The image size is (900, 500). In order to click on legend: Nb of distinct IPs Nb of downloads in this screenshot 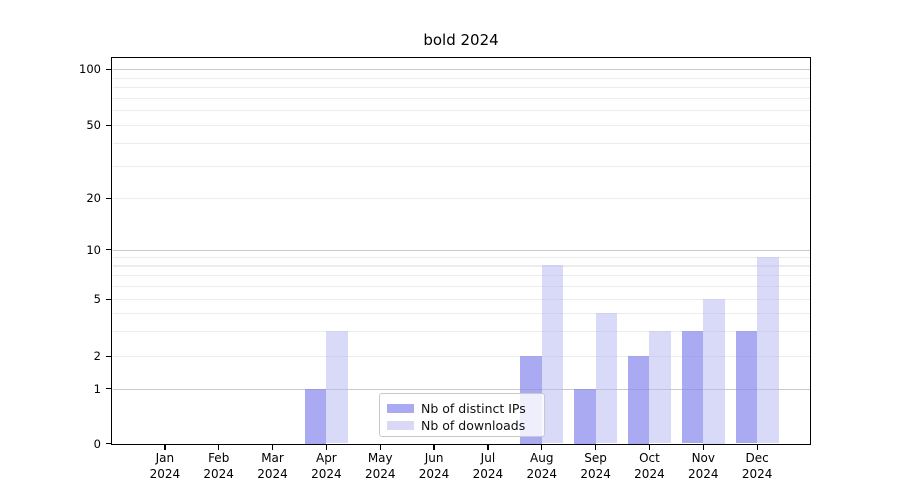, I will do `click(462, 415)`.